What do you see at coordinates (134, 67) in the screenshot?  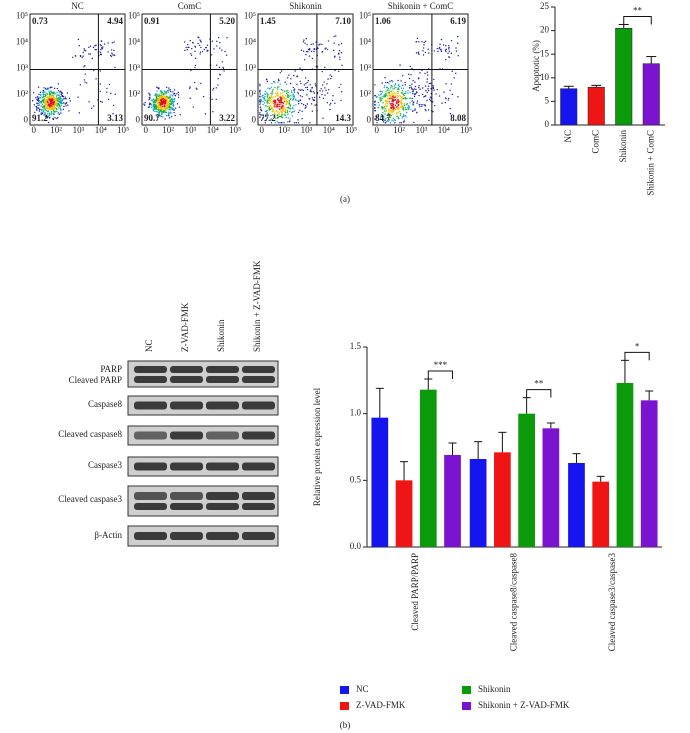 I see `y-tick-label: 10³` at bounding box center [134, 67].